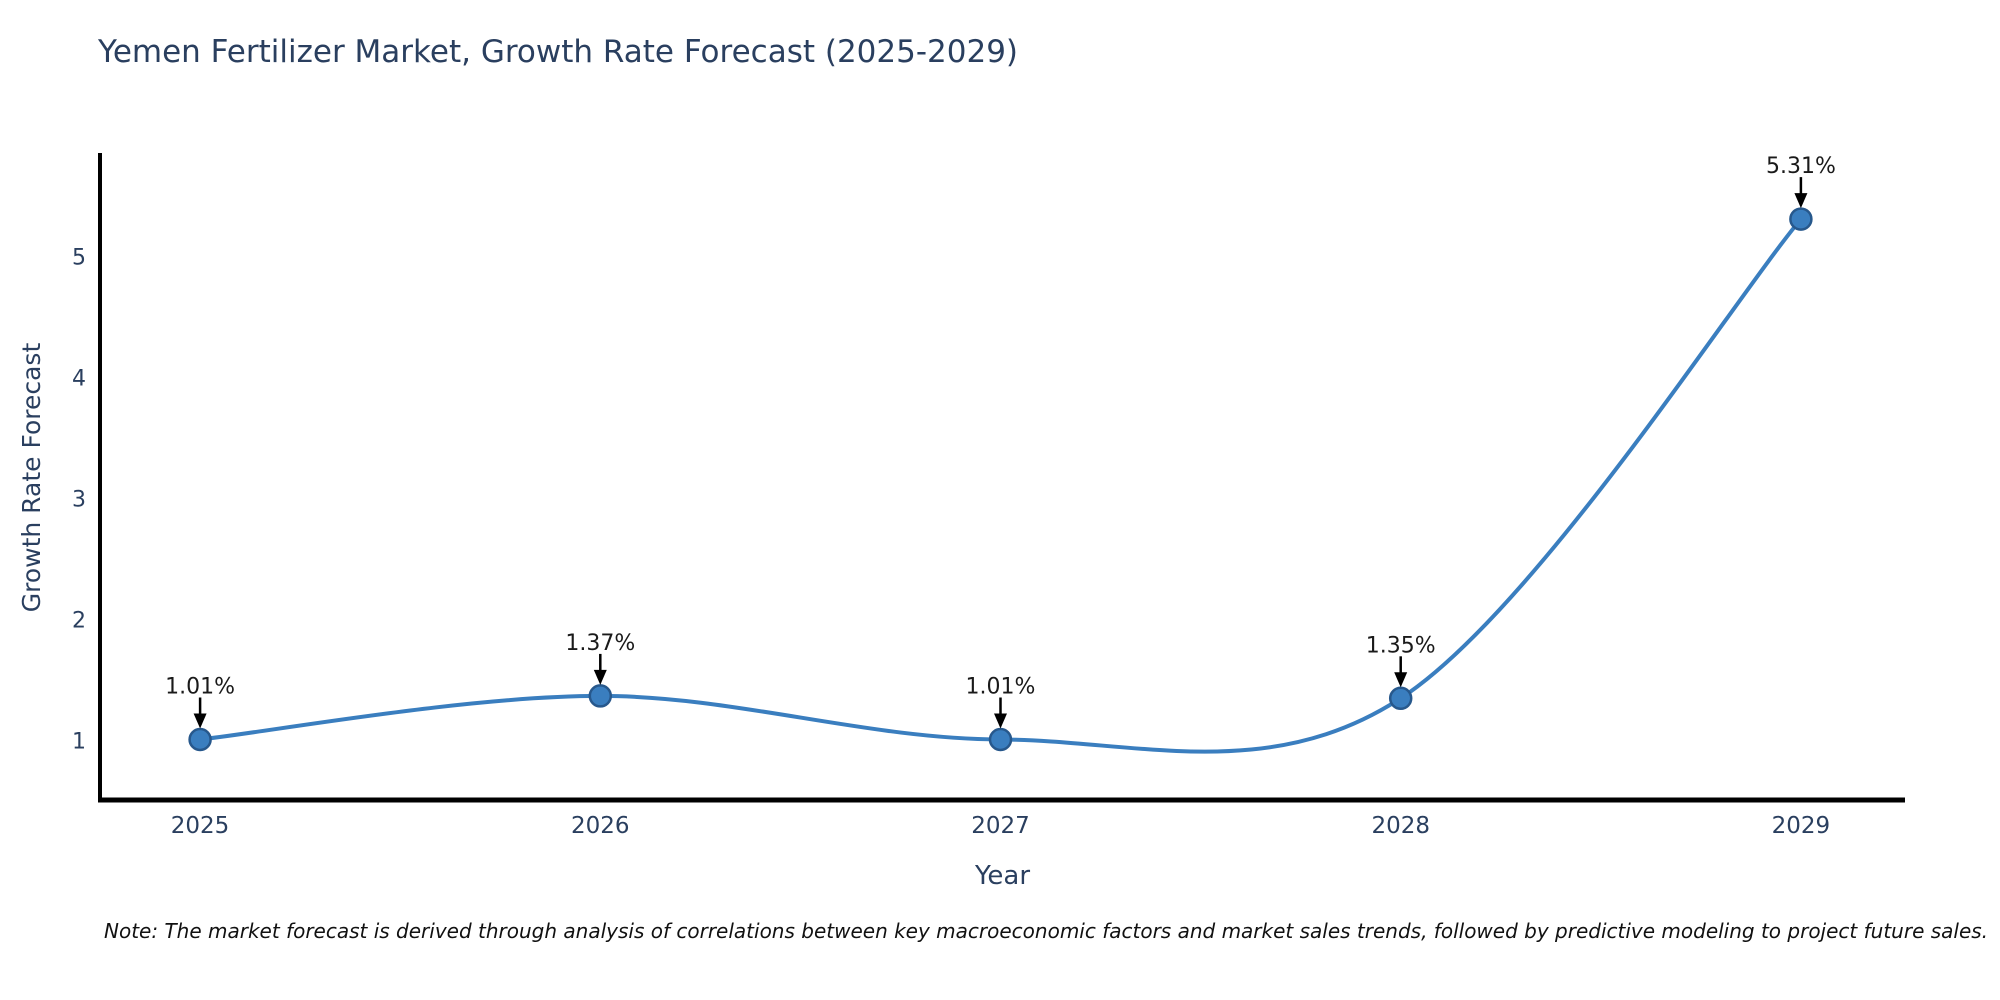 This screenshot has width=2000, height=1000. What do you see at coordinates (600, 696) in the screenshot?
I see `data-point-2026` at bounding box center [600, 696].